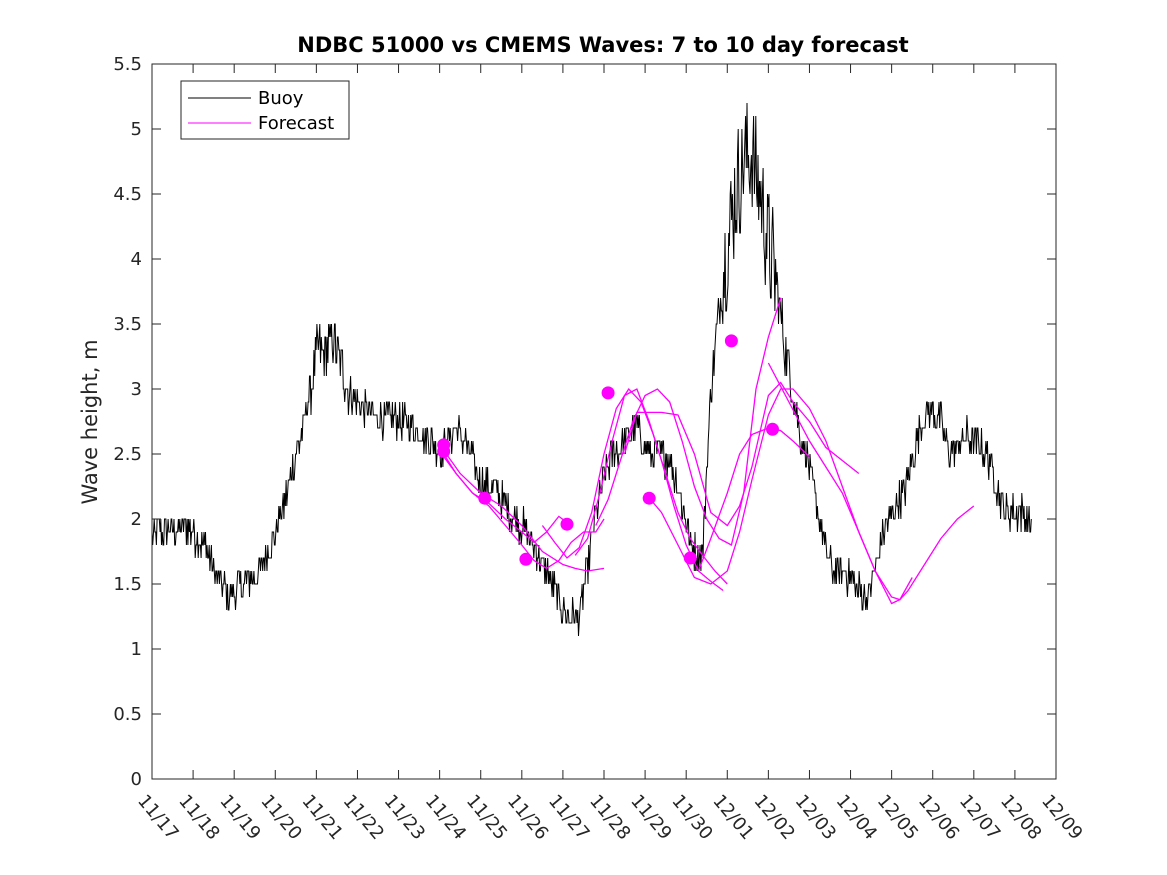  Describe the element at coordinates (127, 64) in the screenshot. I see `y-tick-label: 5.5` at that location.